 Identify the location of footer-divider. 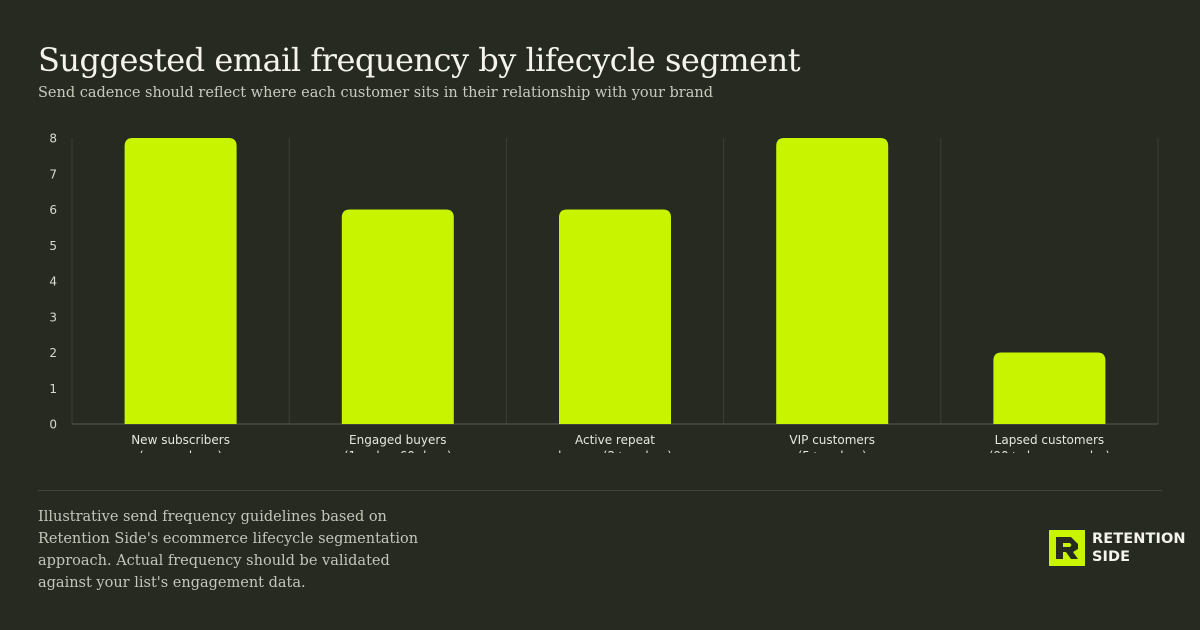
(600, 490).